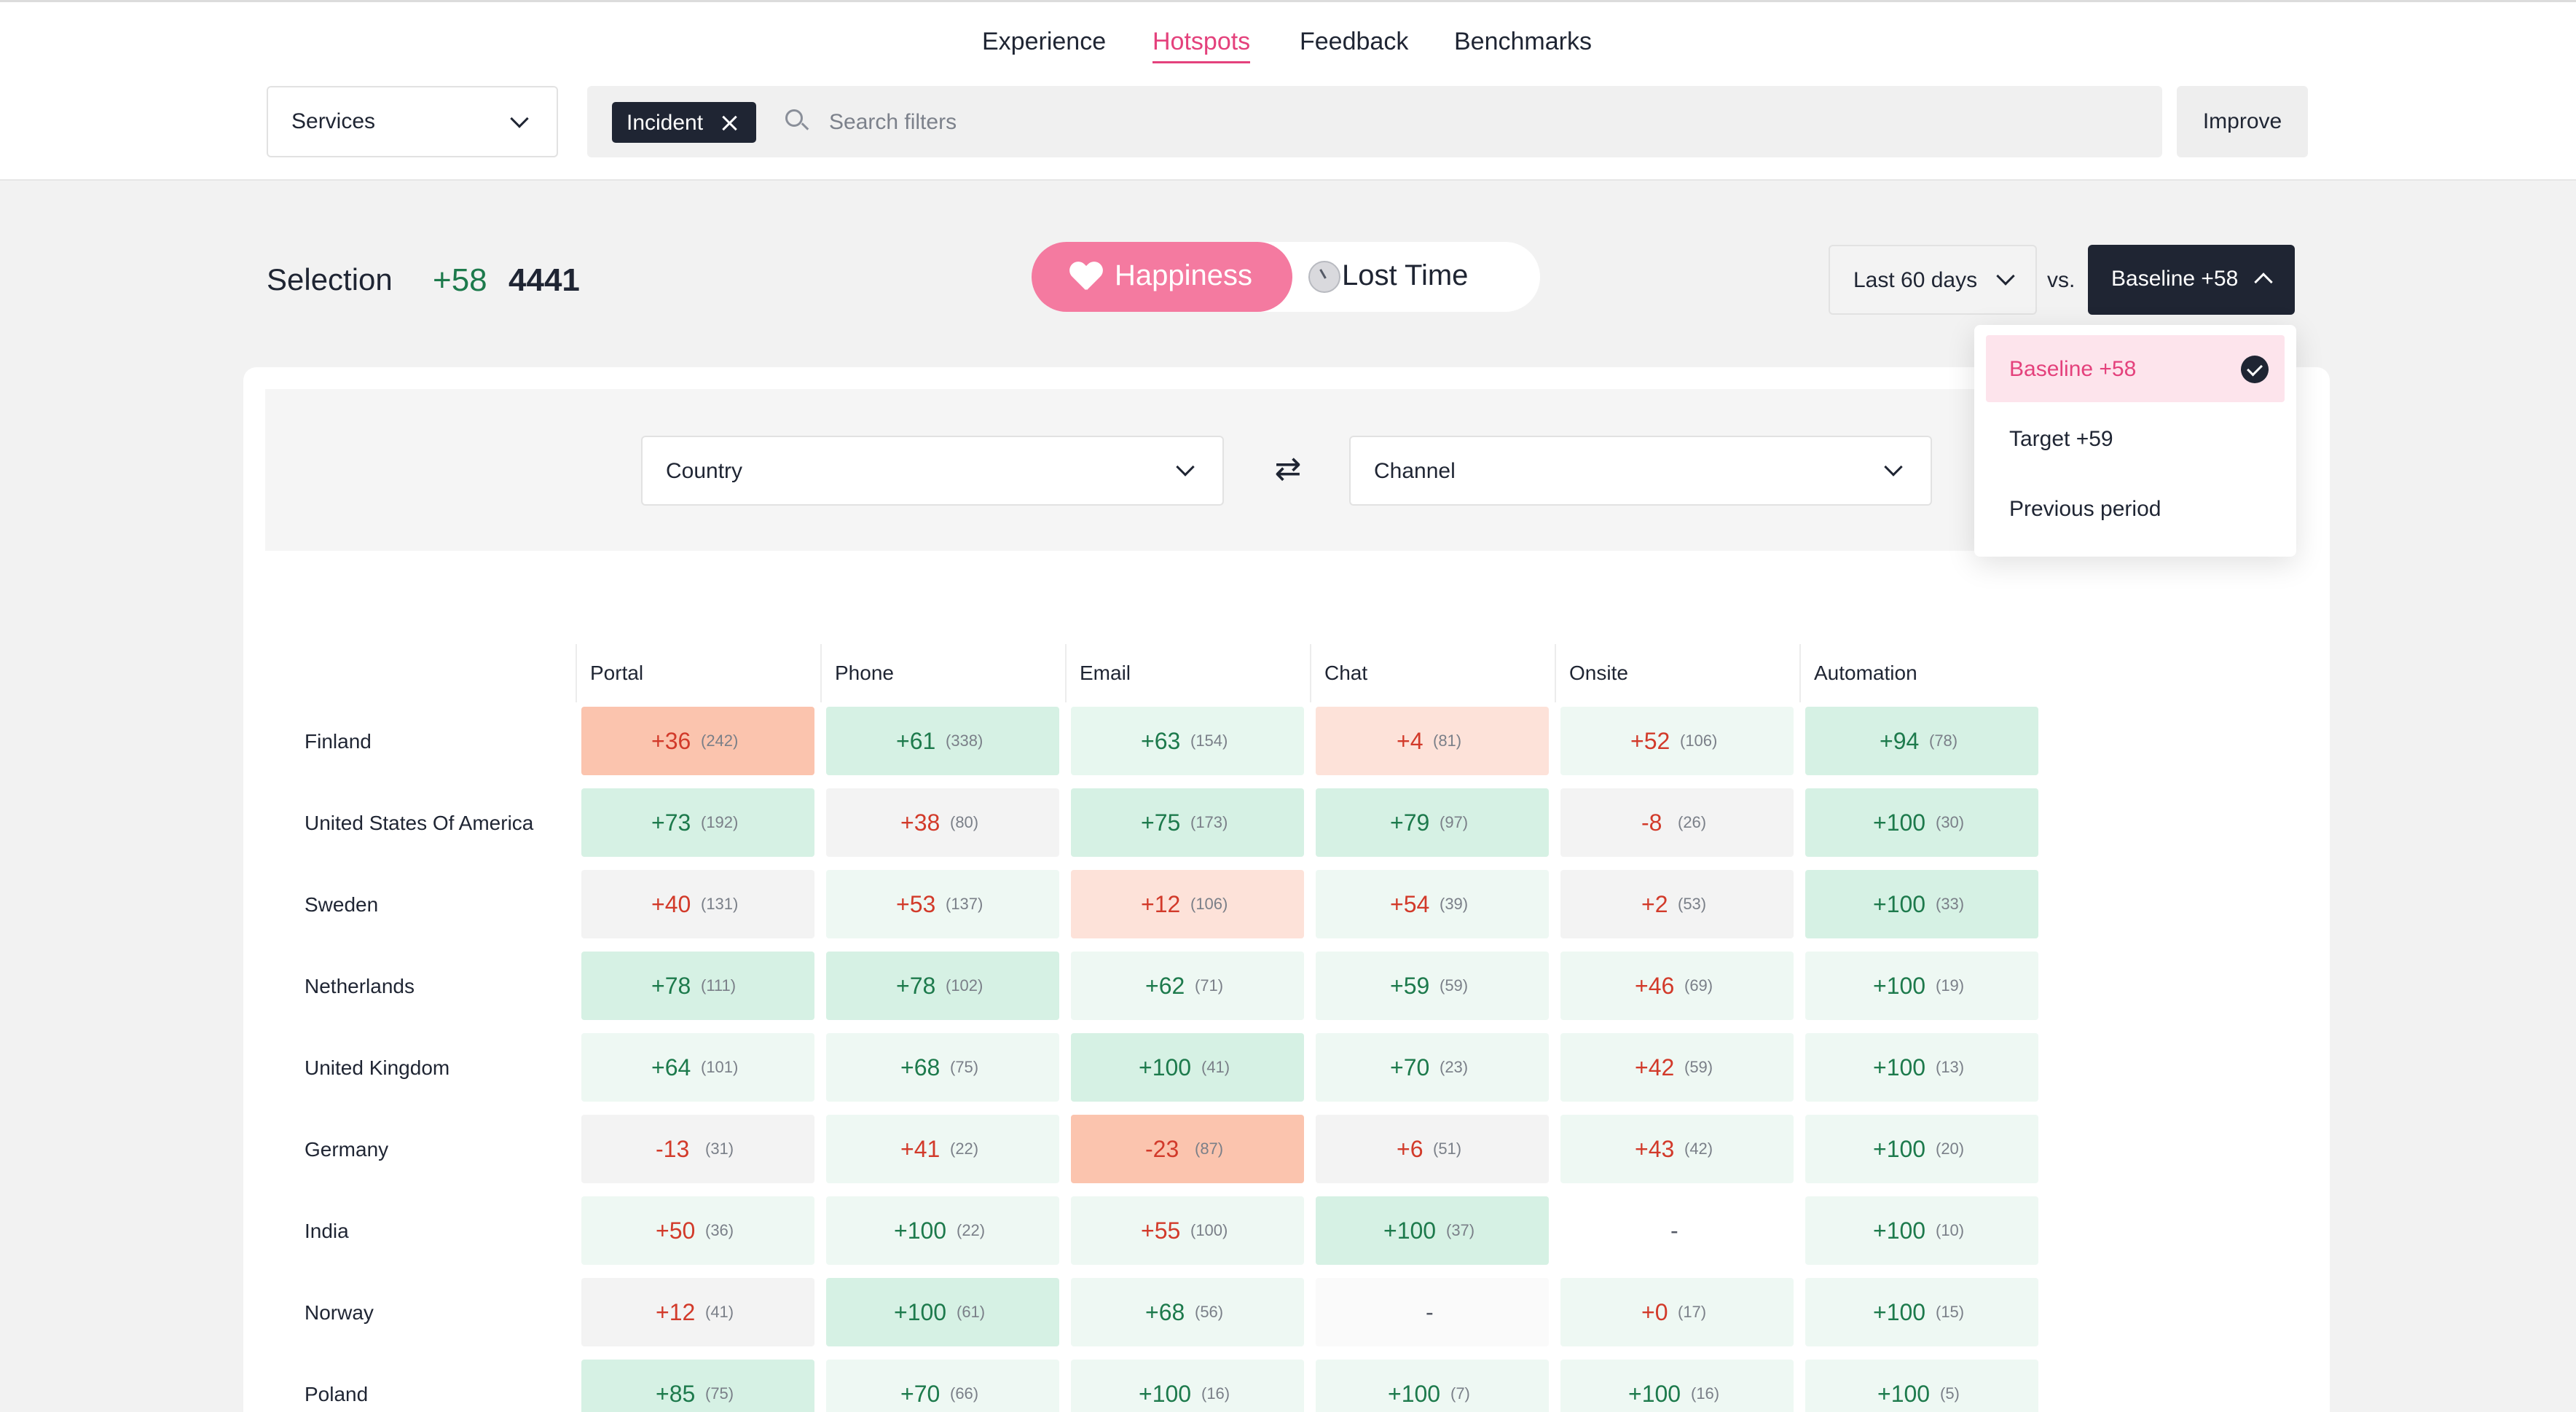 The image size is (2576, 1412). I want to click on heatmap-cell: +62 (71), so click(1187, 986).